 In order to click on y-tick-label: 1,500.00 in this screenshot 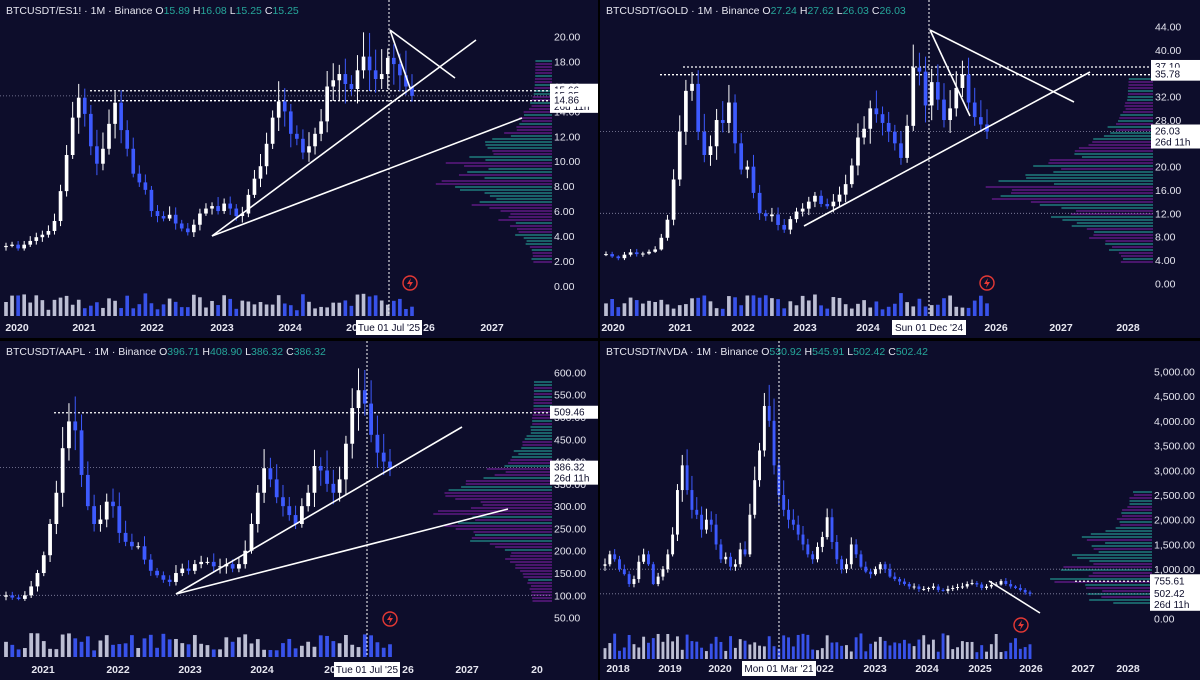, I will do `click(1174, 545)`.